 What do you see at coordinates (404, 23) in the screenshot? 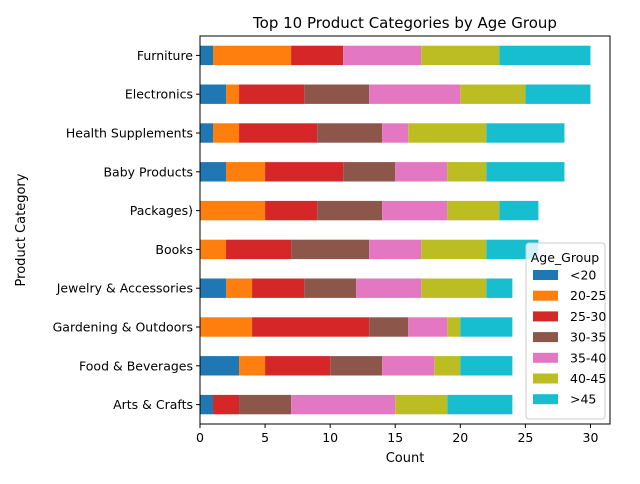
I see `chart-title: Top 10 Product Categories by Age Group` at bounding box center [404, 23].